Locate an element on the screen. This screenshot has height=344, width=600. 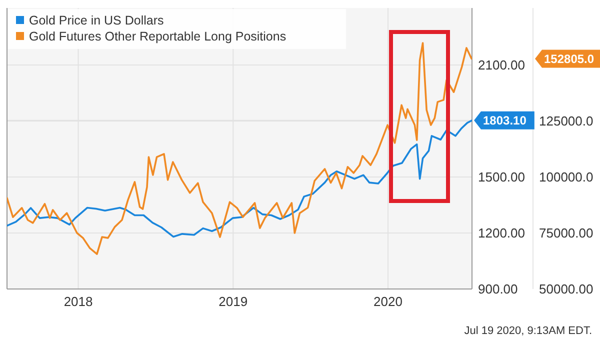
y-tick-label: 900.00 is located at coordinates (498, 289).